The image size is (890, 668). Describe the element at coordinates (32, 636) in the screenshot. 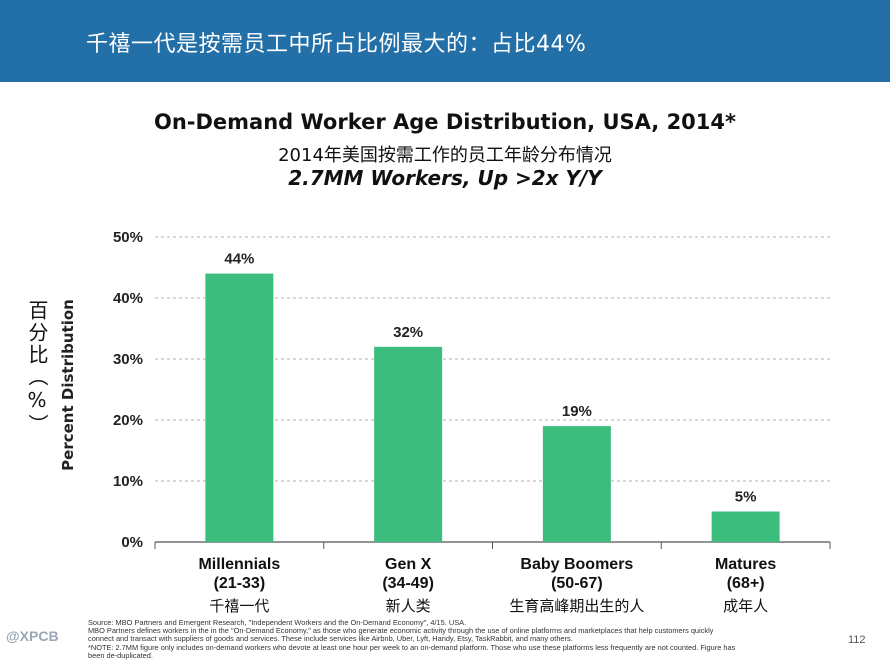

I see `watermark-logo: @XPCB` at that location.